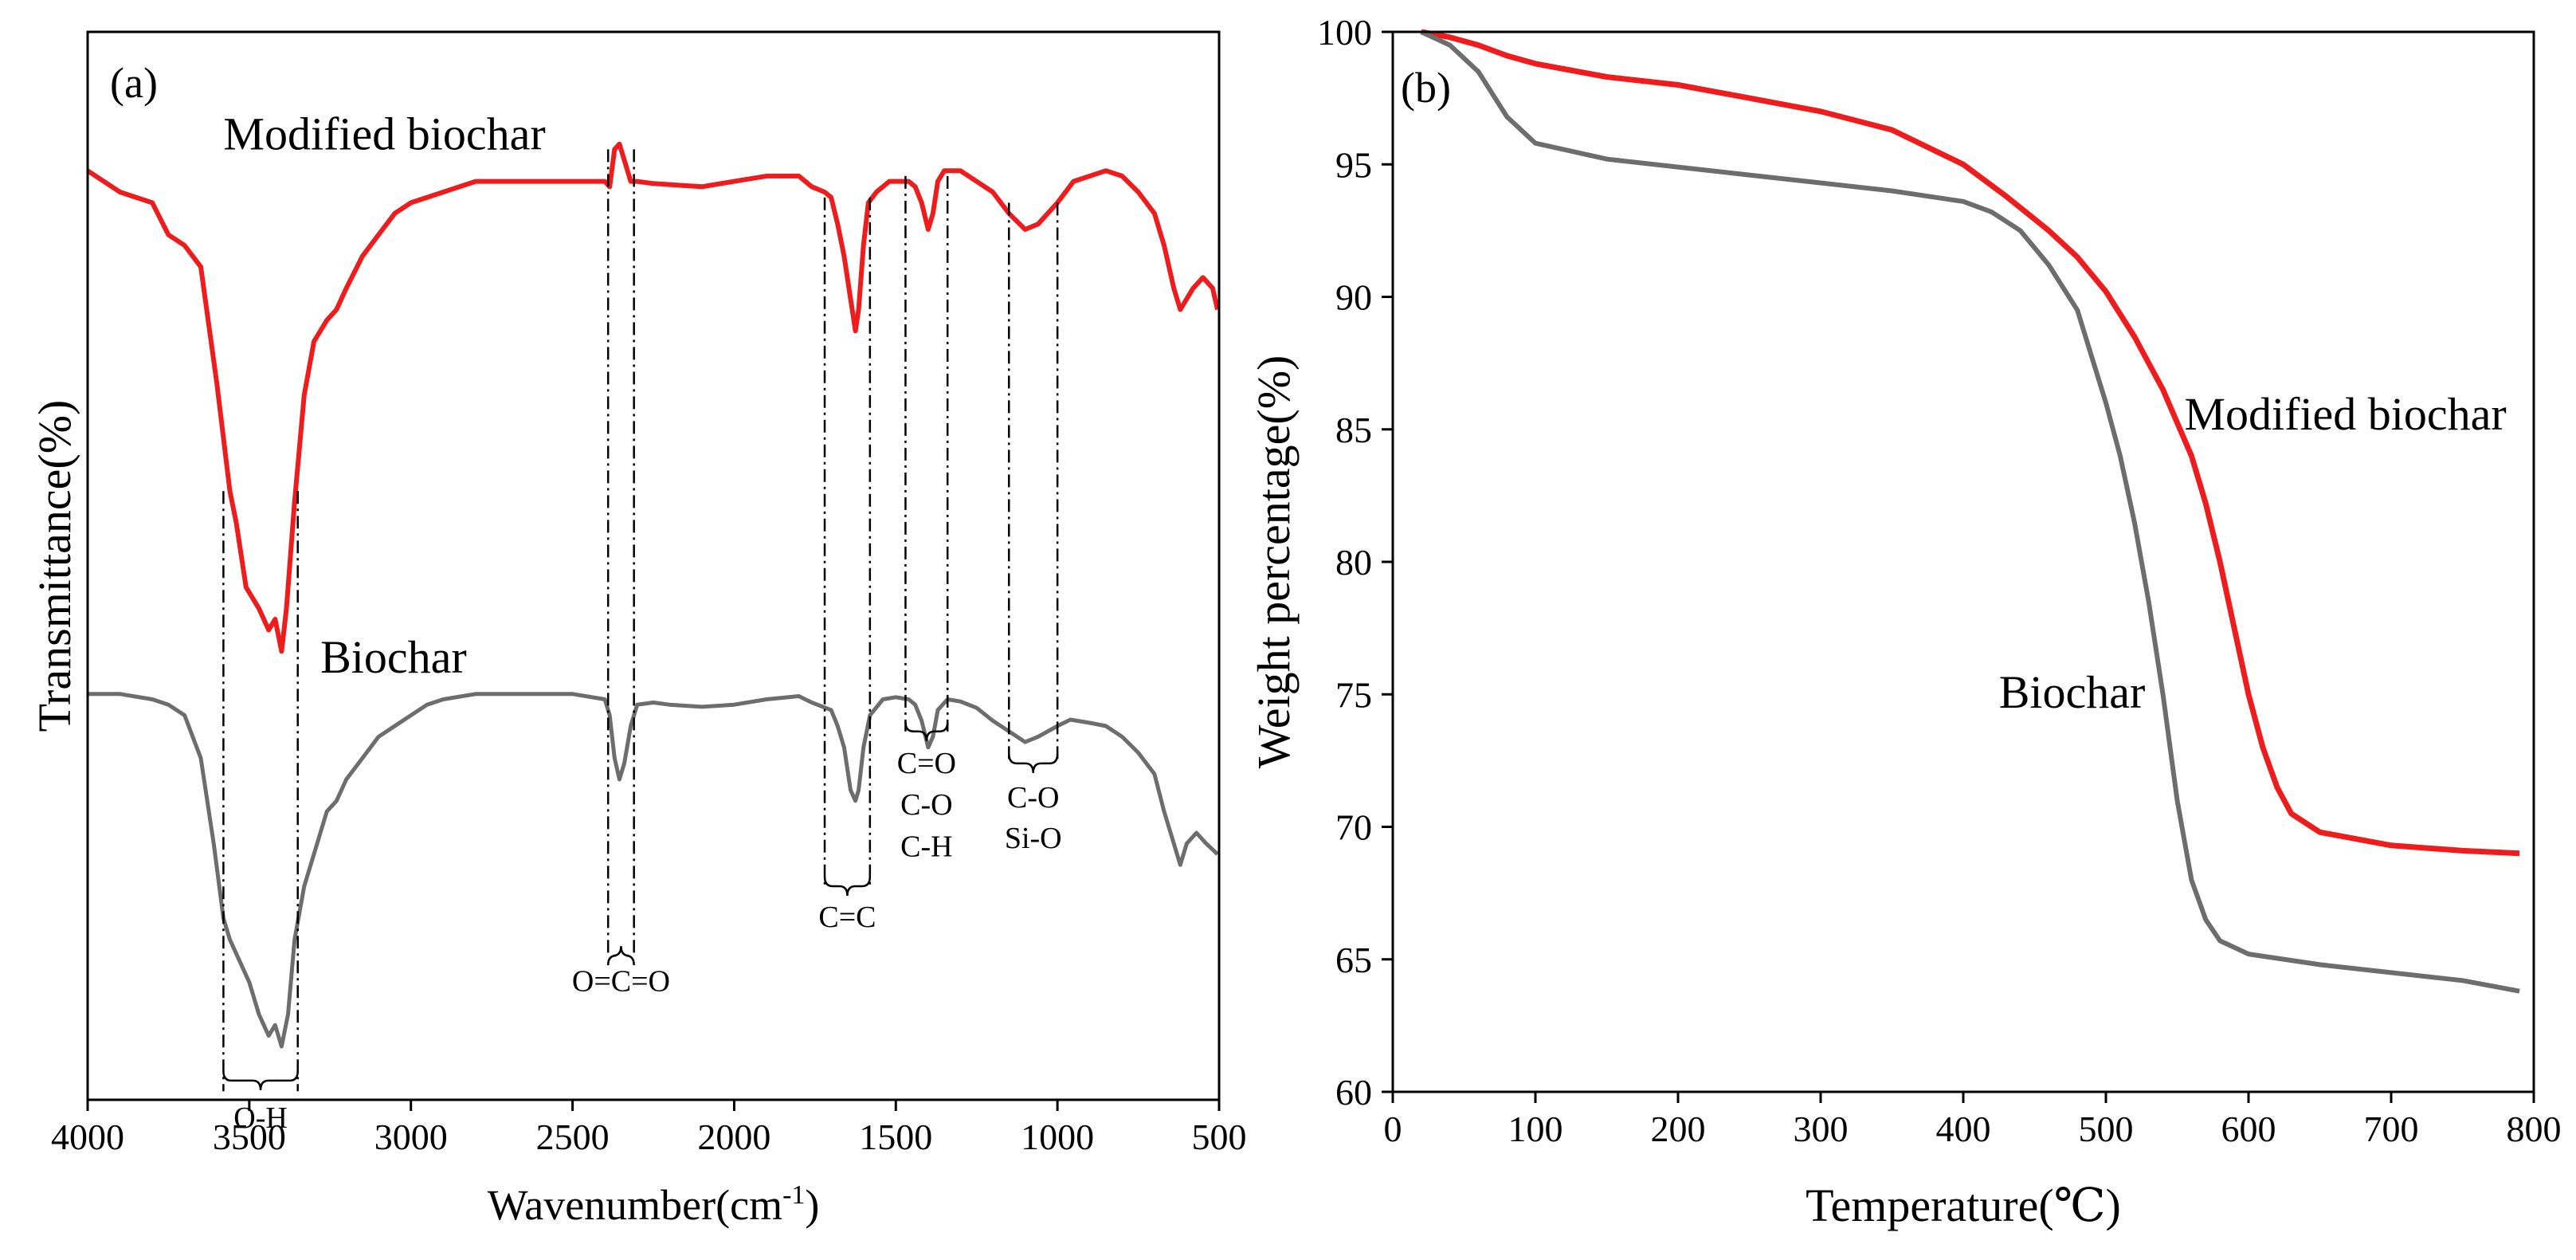 This screenshot has width=2576, height=1260. I want to click on tga-x-tick-label: 300, so click(1821, 1129).